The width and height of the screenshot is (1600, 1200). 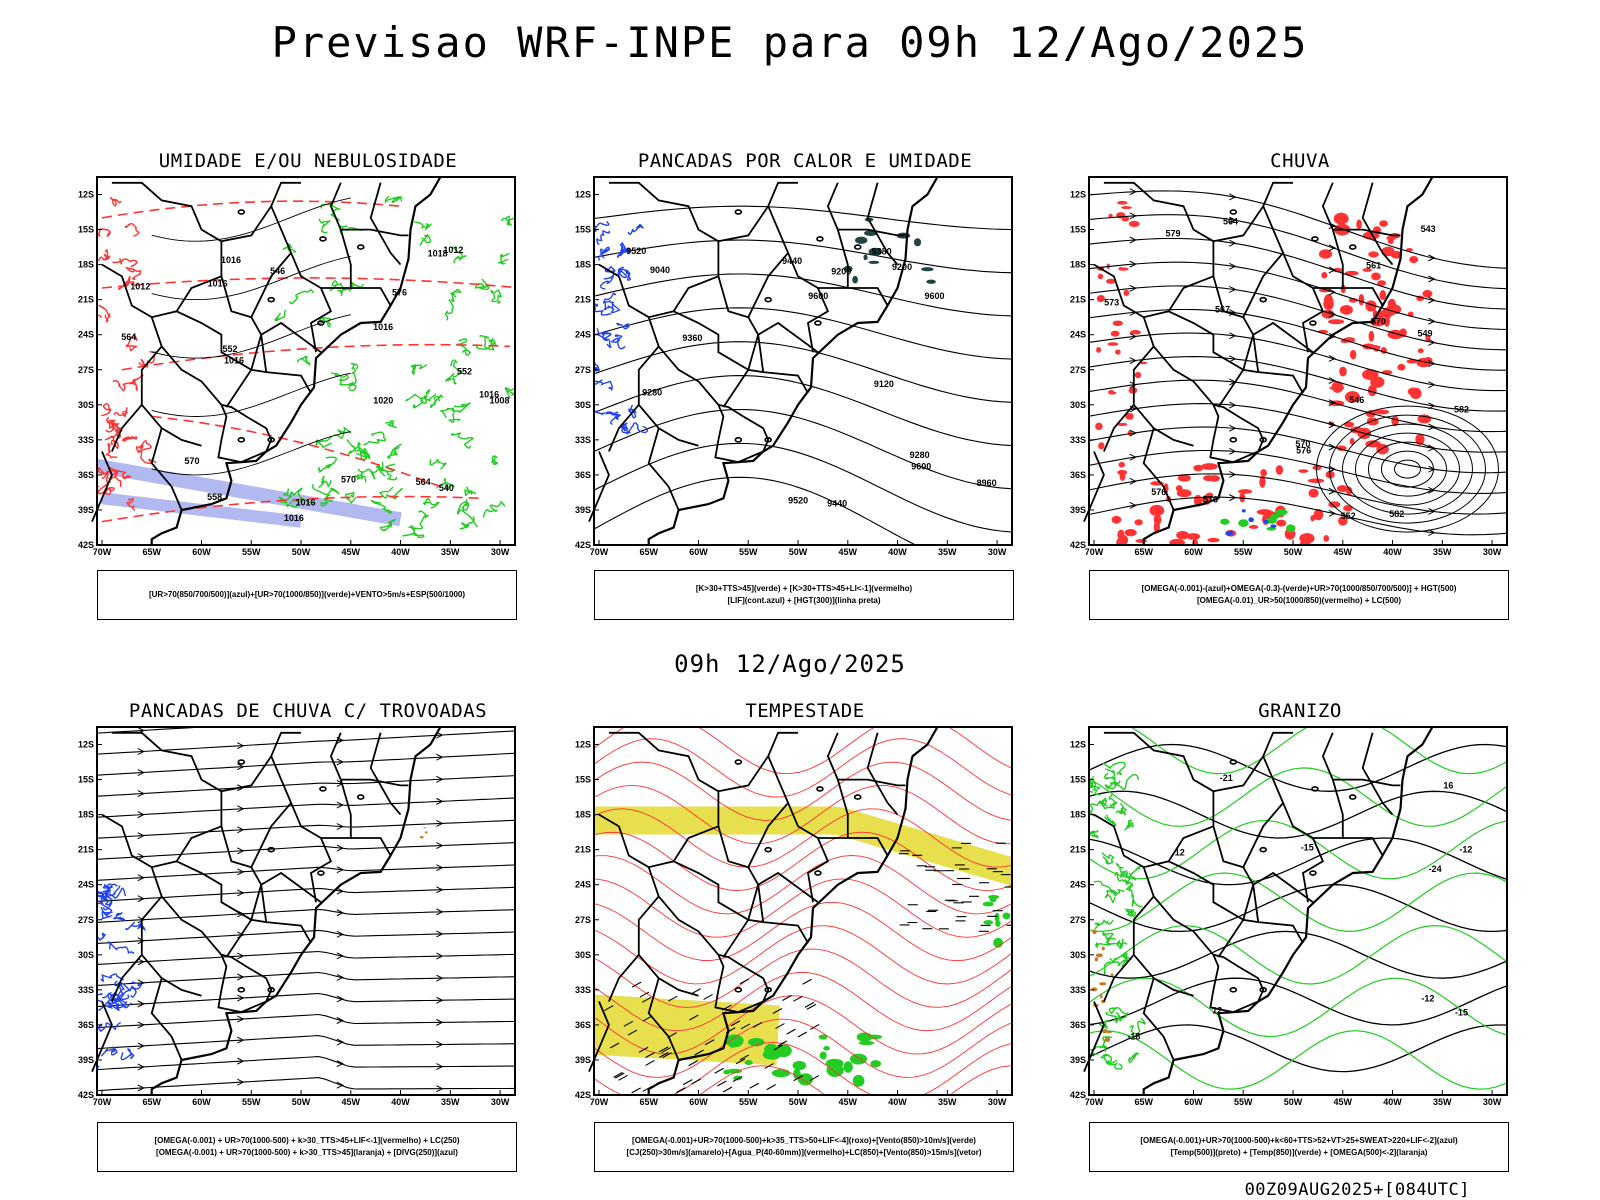 I want to click on contour-label: 546, so click(x=277, y=271).